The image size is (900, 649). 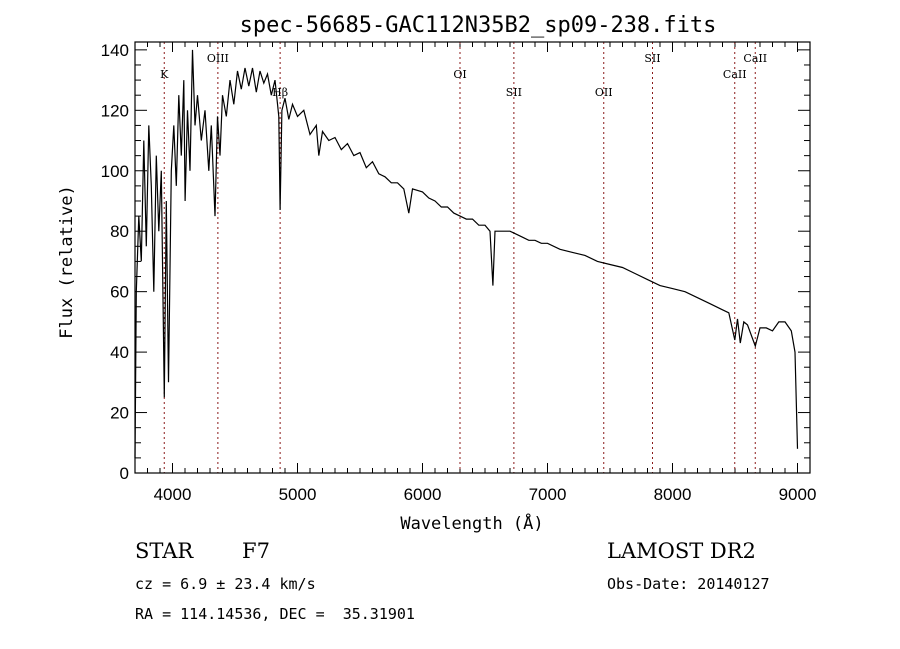 I want to click on y-tick-label: 20, so click(x=119, y=413).